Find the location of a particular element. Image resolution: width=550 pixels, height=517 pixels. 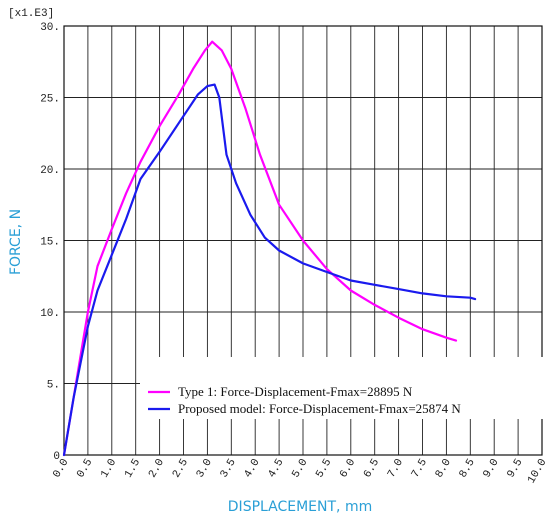

x-tick-label: 9.5 is located at coordinates (515, 468).